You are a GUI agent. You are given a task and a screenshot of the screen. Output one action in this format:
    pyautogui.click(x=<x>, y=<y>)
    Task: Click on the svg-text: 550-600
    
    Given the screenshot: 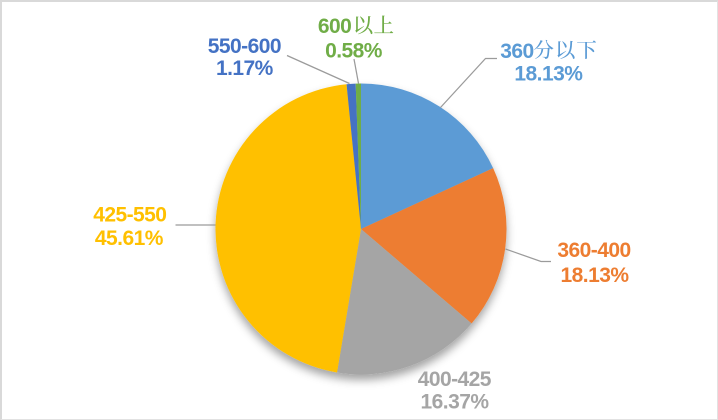 What is the action you would take?
    pyautogui.click(x=244, y=46)
    